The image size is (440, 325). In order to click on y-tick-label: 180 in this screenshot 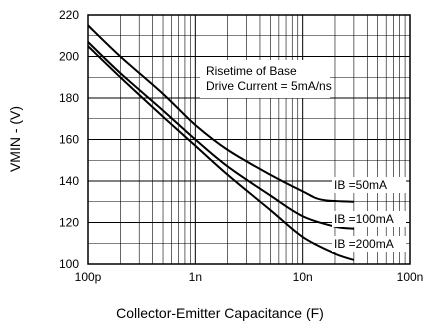, I will do `click(69, 98)`.